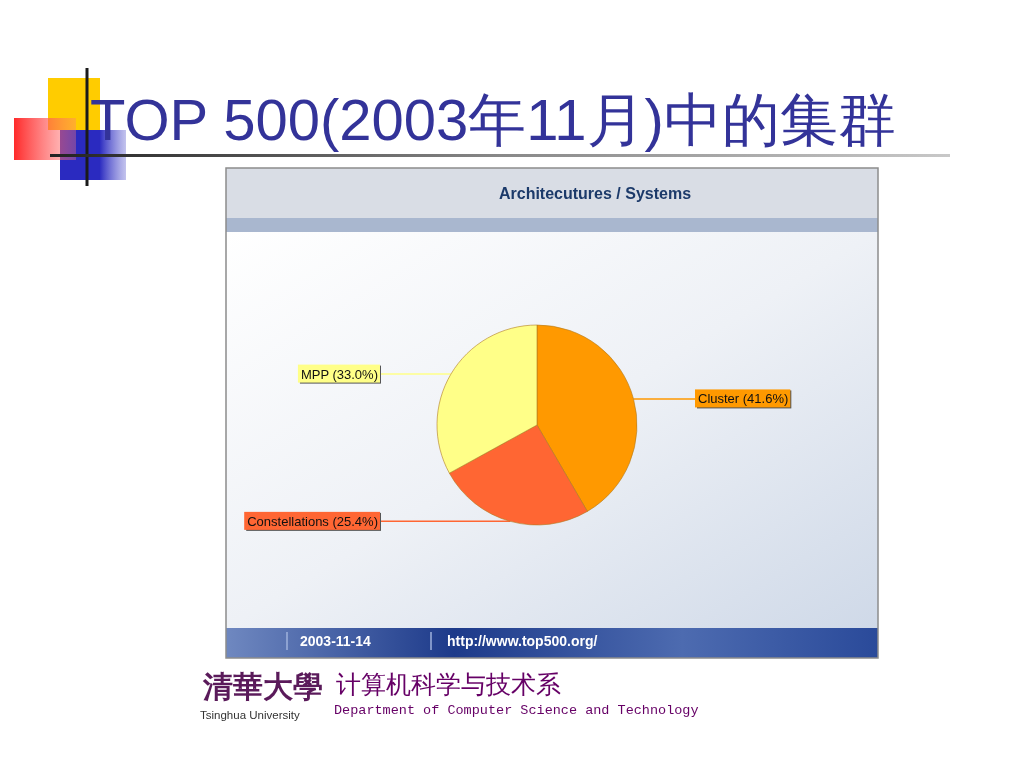 This screenshot has width=1024, height=768. What do you see at coordinates (448, 684) in the screenshot?
I see `text: 计算机科学与技术系` at bounding box center [448, 684].